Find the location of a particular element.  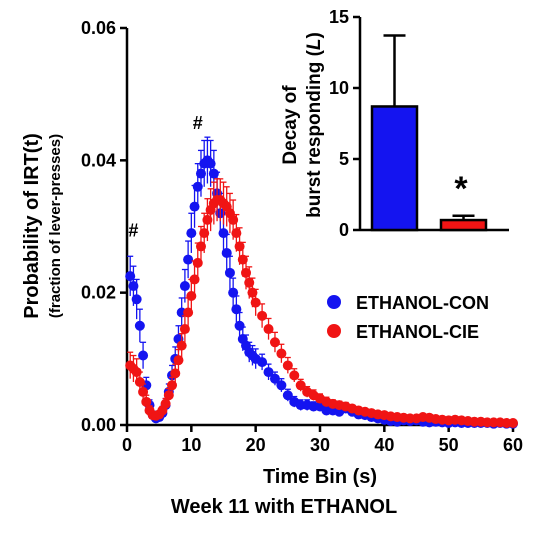

legend-label-ethanol-cie: ETHANOL-CIE is located at coordinates (417, 332).